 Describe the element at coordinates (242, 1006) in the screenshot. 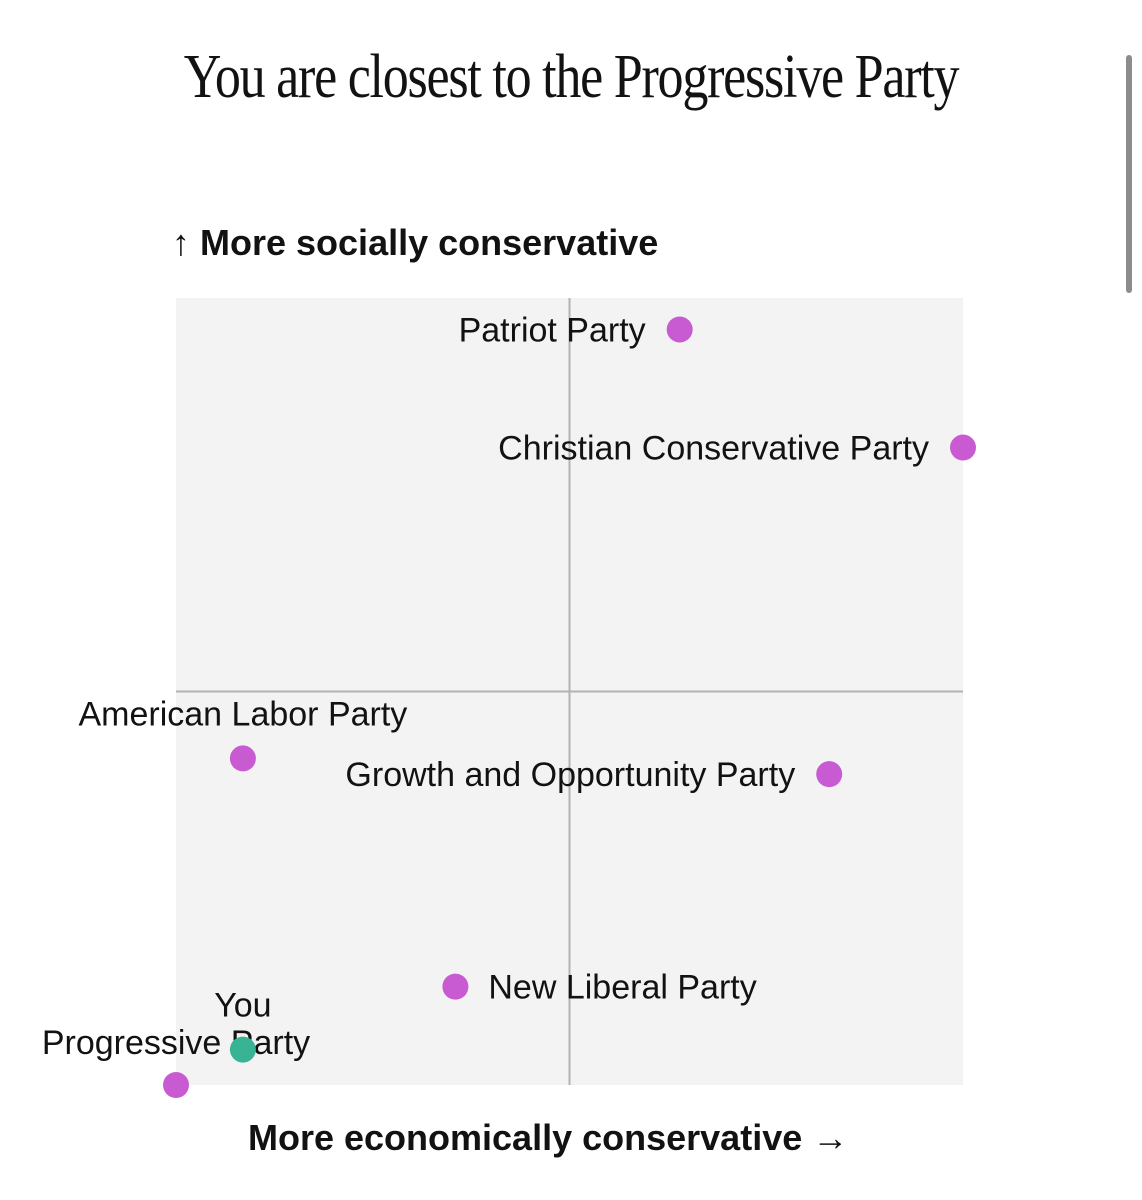

I see `point-label-you: You` at that location.